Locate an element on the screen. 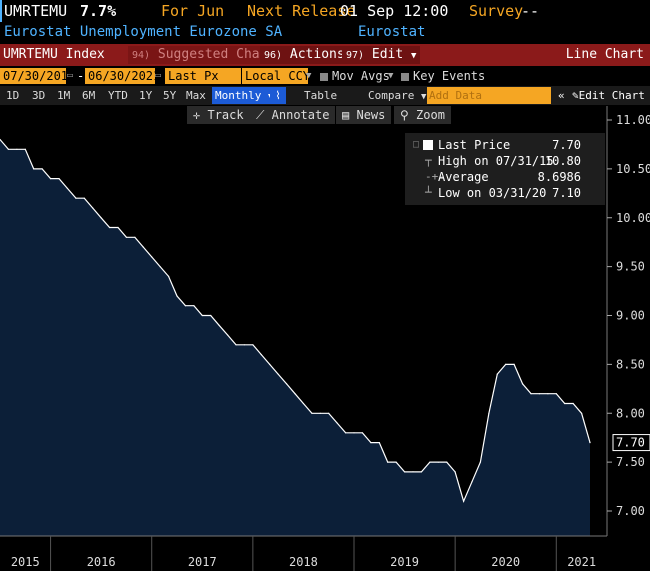 The width and height of the screenshot is (650, 571). news-label: News is located at coordinates (371, 115).